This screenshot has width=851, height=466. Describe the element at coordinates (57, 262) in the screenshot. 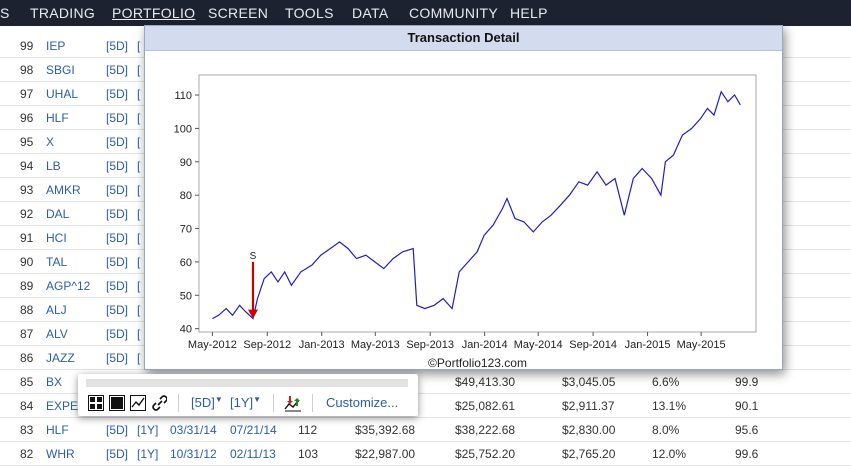

I see `ticker-link: TAL` at that location.